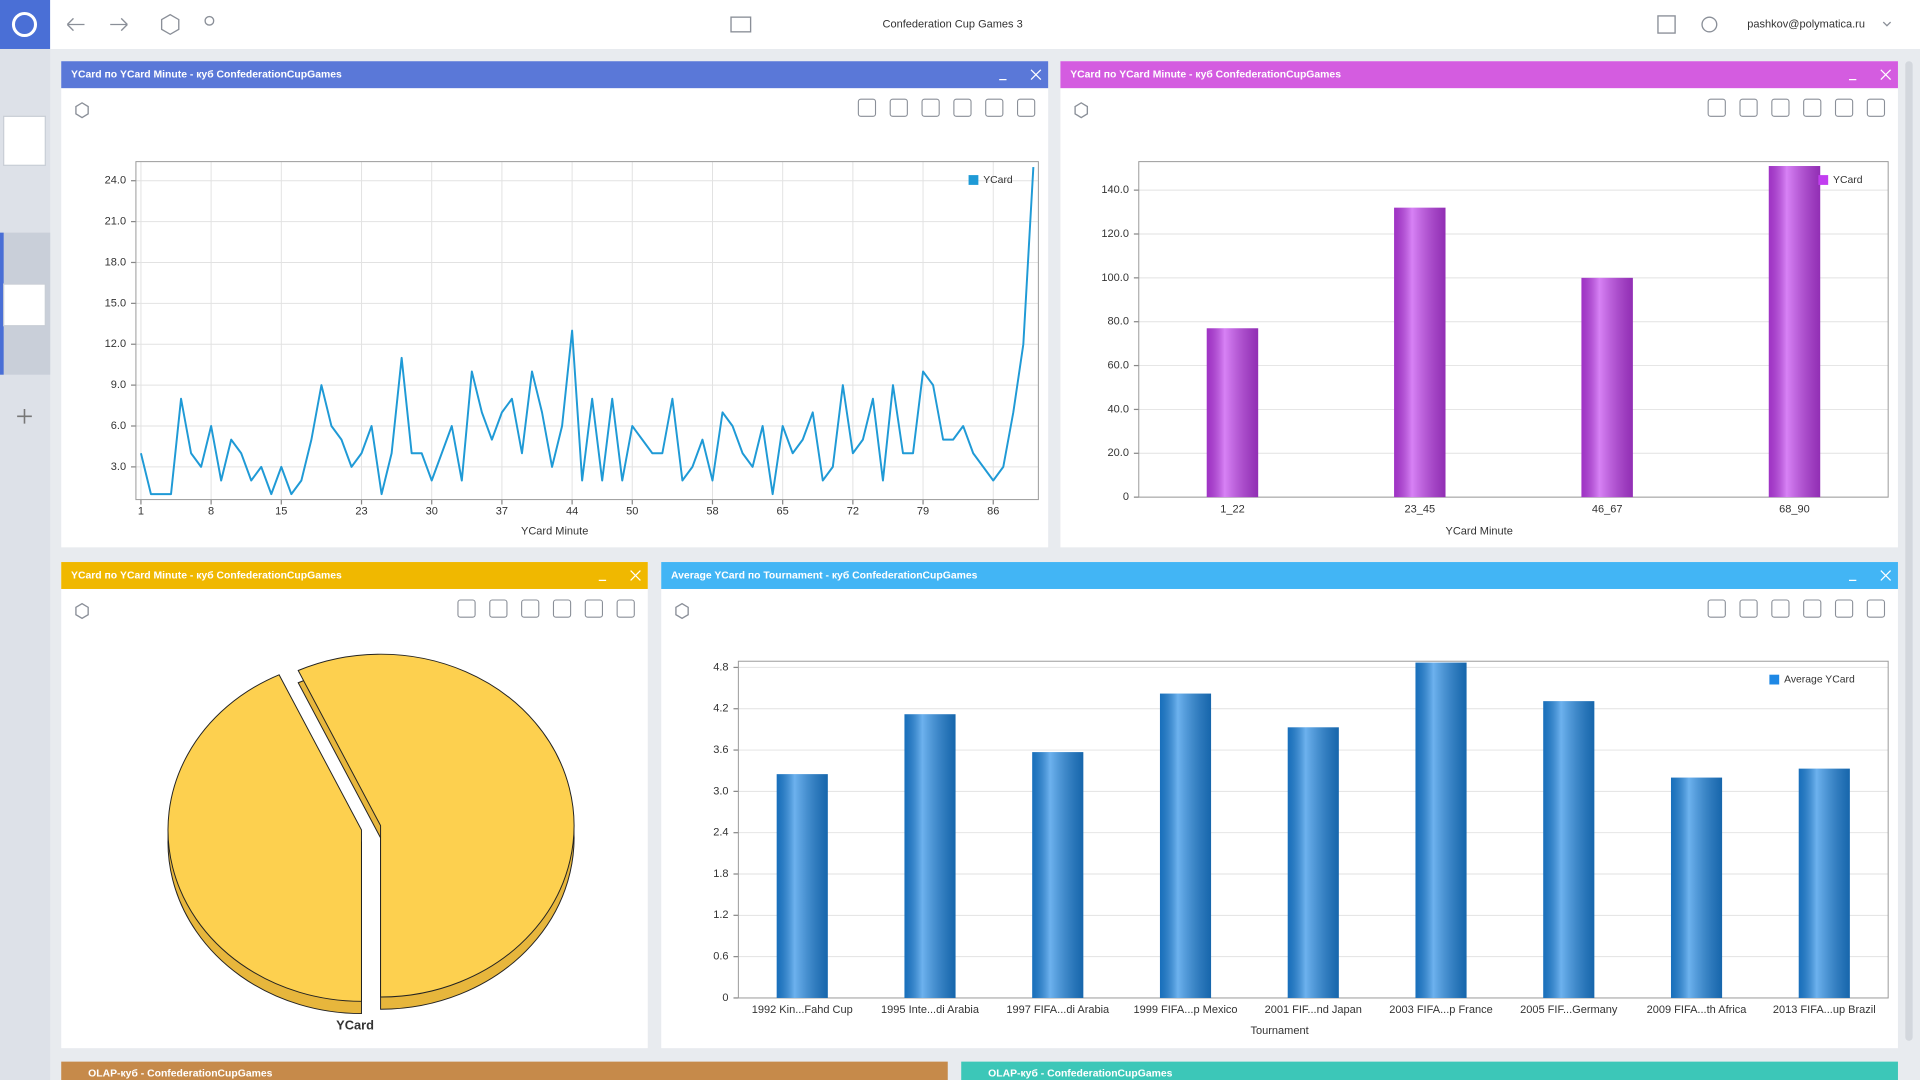  I want to click on x-tick-label: 65, so click(783, 512).